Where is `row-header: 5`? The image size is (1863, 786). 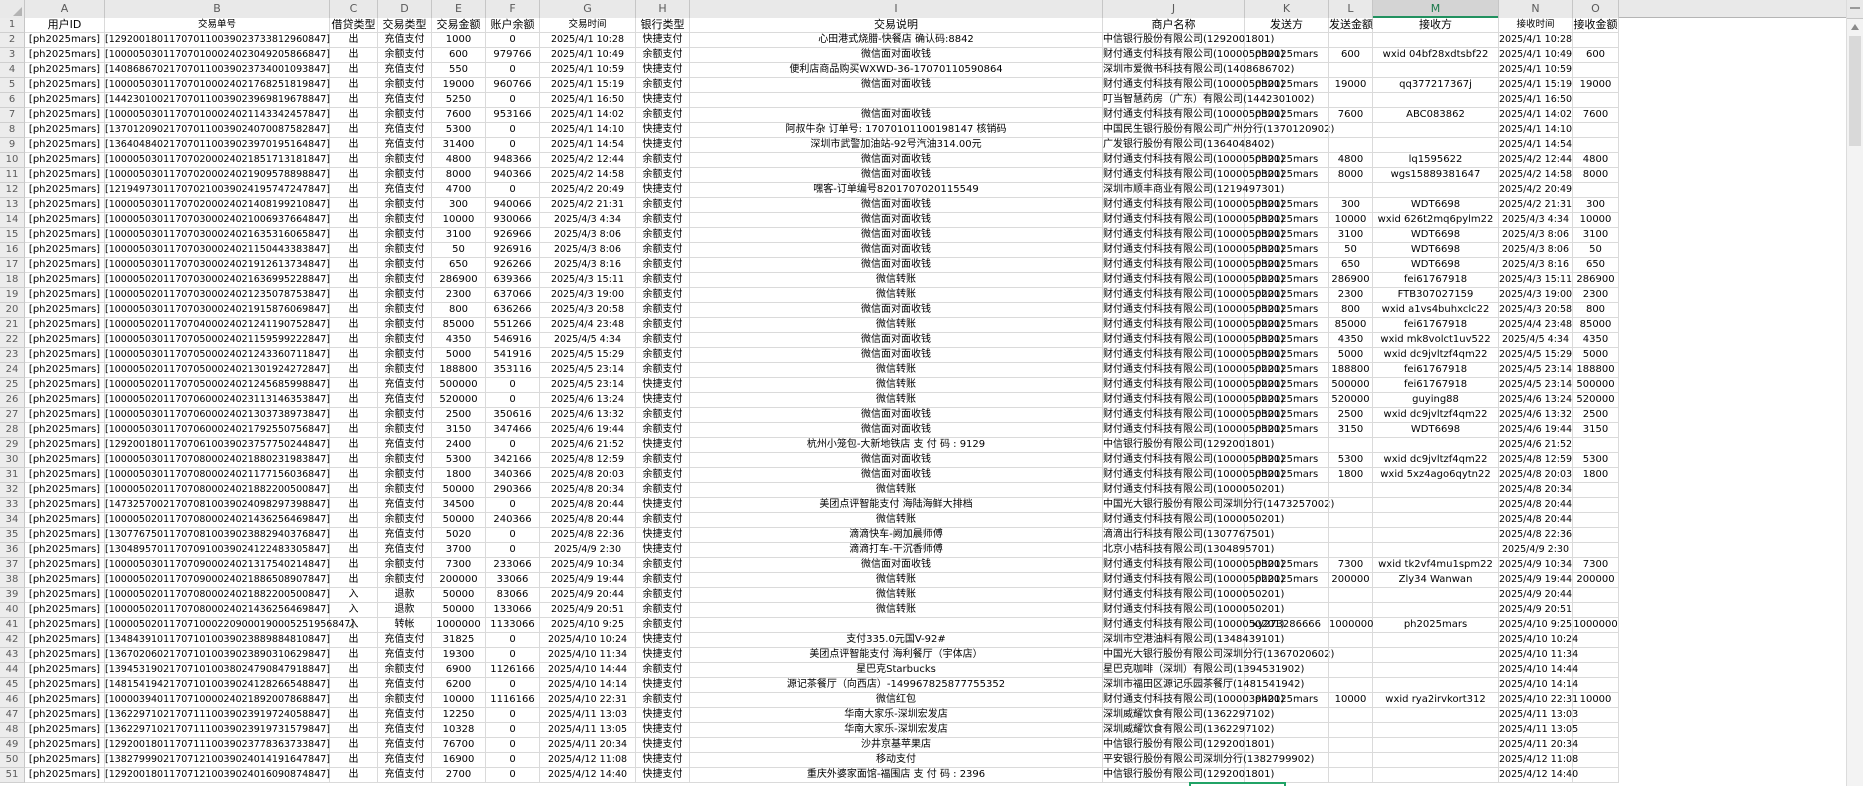
row-header: 5 is located at coordinates (12, 85).